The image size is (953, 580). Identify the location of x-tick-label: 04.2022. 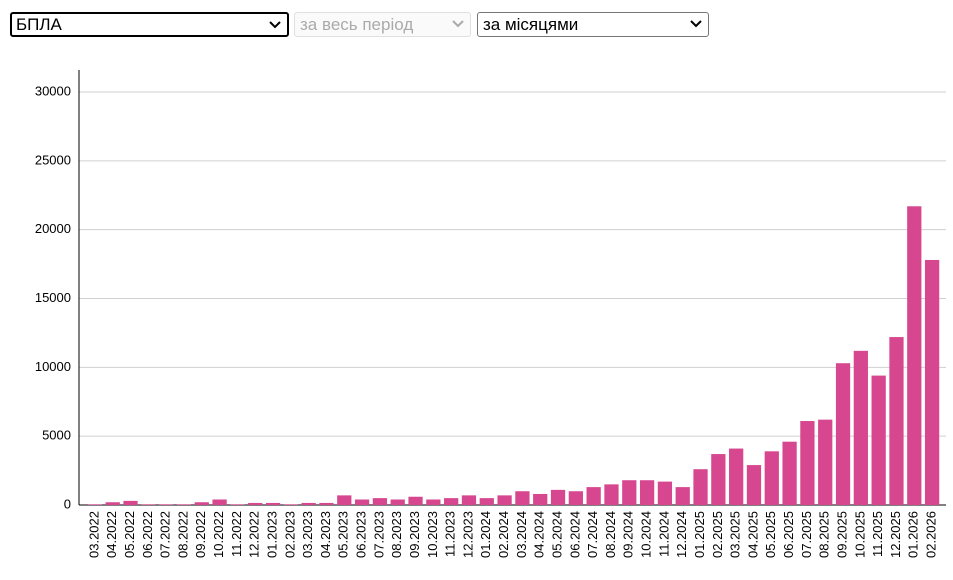
(111, 534).